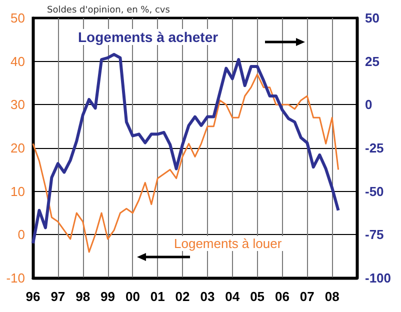 The height and width of the screenshot is (312, 401). I want to click on text: Logements à louer, so click(228, 243).